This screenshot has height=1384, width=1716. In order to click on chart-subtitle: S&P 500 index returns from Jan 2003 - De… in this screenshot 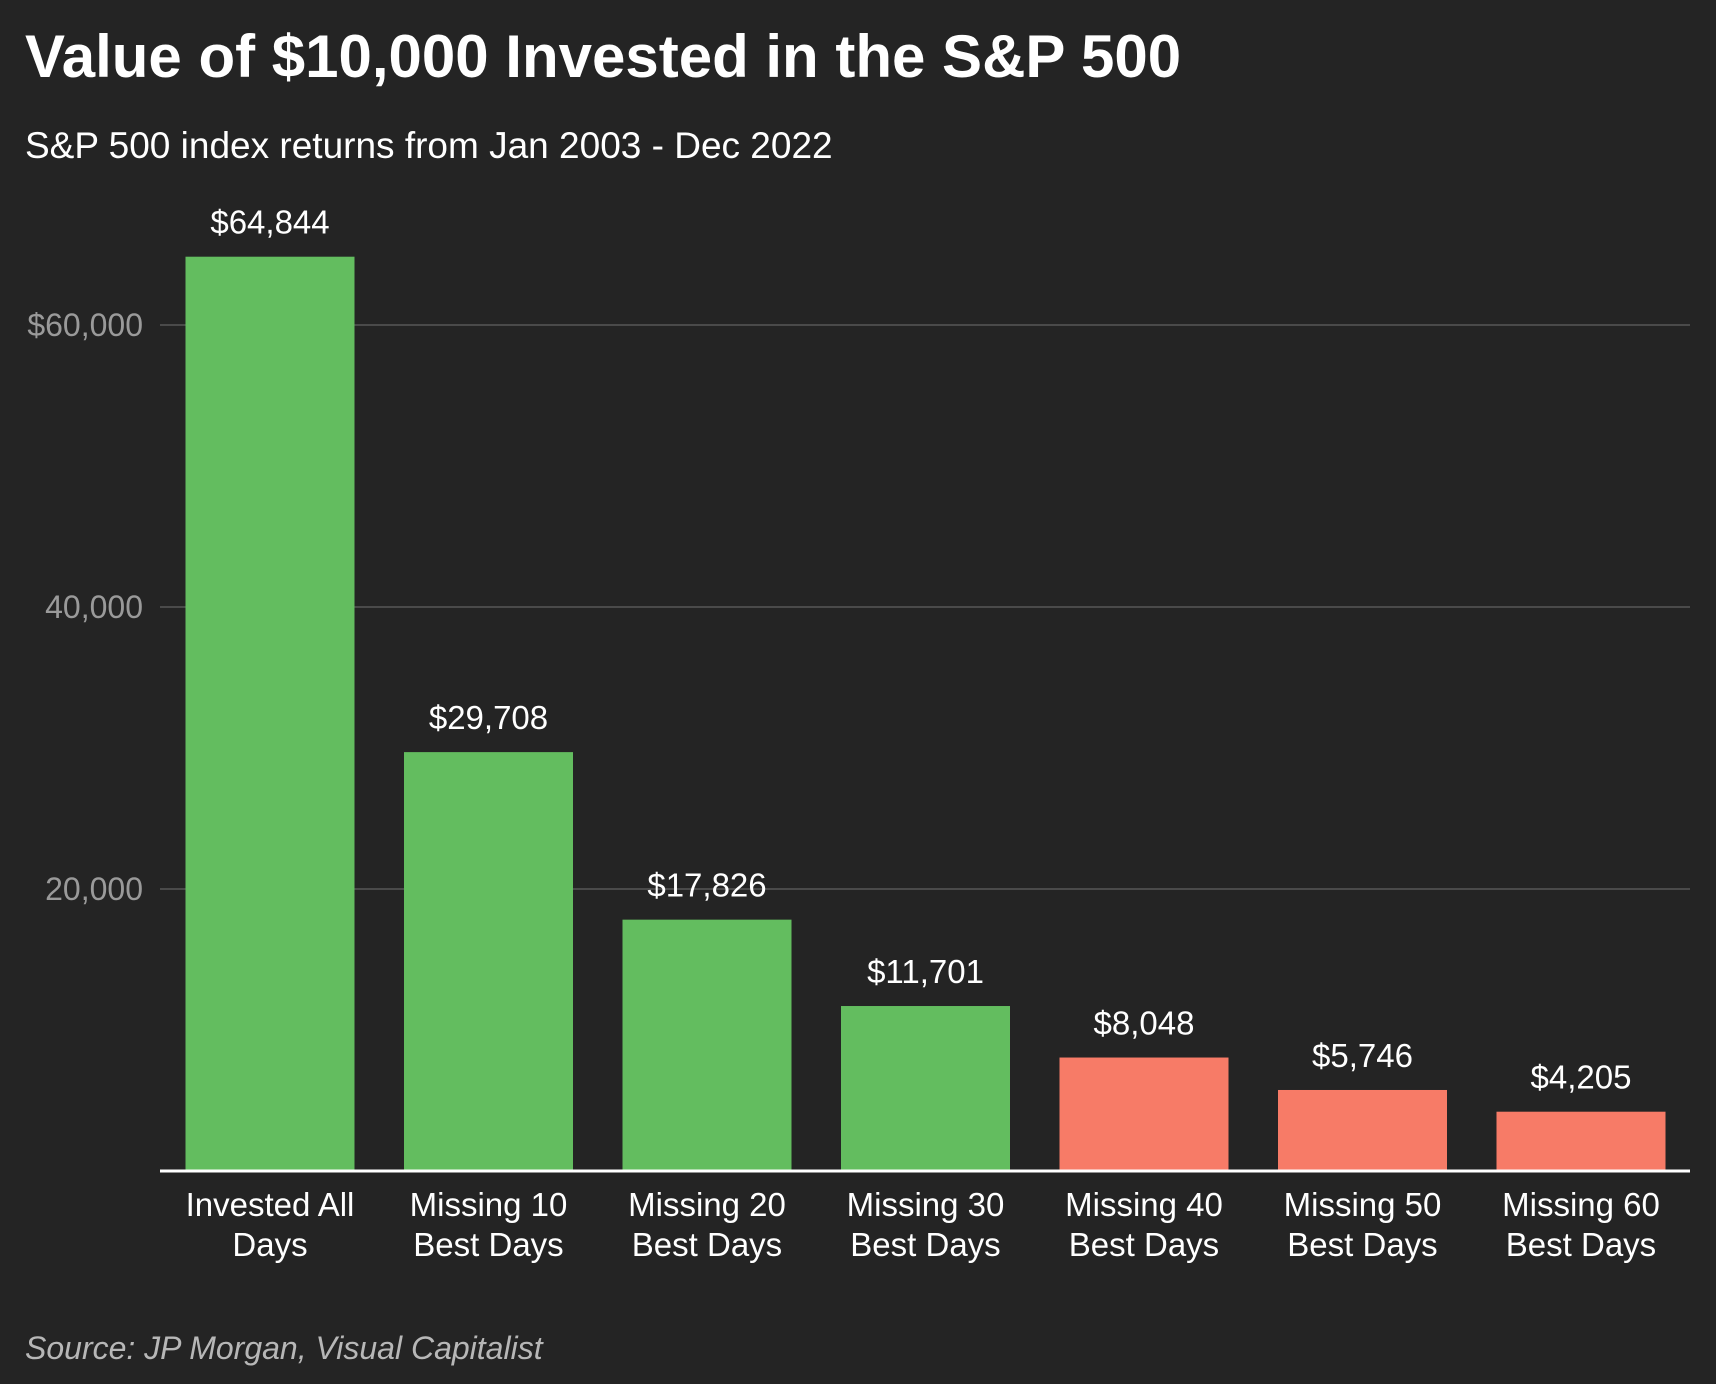, I will do `click(429, 145)`.